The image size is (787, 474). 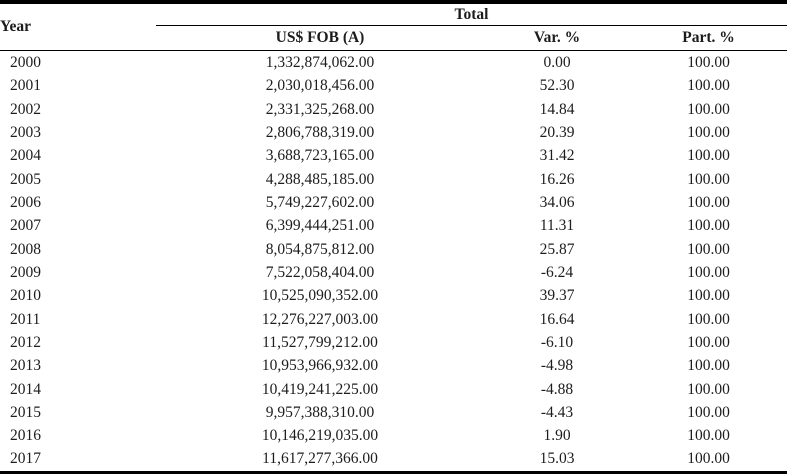 I want to click on cell-var-pct: -4.43, so click(x=557, y=412).